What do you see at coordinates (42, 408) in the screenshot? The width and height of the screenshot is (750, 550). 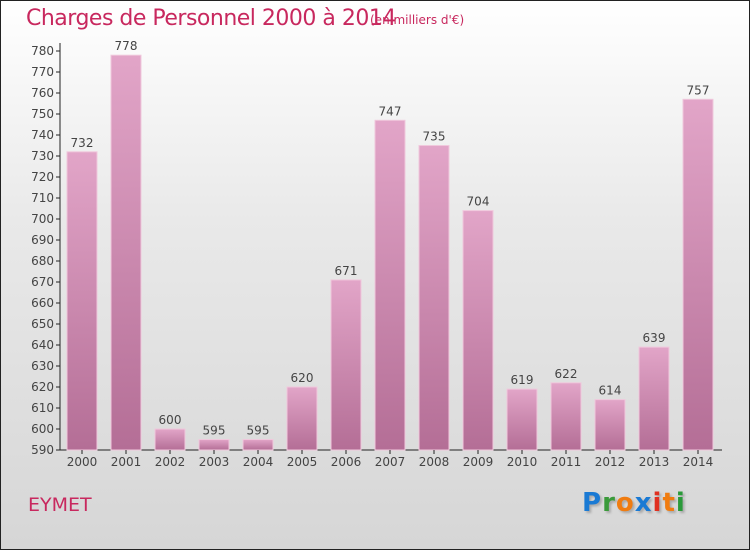 I see `y-tick-label: 610` at bounding box center [42, 408].